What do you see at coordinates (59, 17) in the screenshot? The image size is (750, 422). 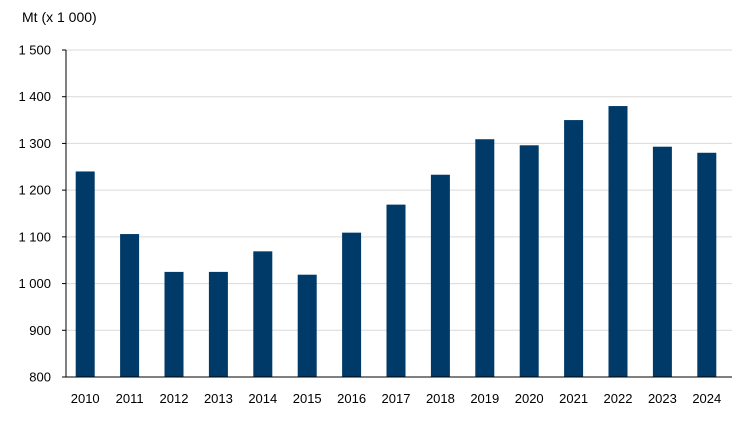 I see `y-axis-unit-label: Mt (x 1 000)` at bounding box center [59, 17].